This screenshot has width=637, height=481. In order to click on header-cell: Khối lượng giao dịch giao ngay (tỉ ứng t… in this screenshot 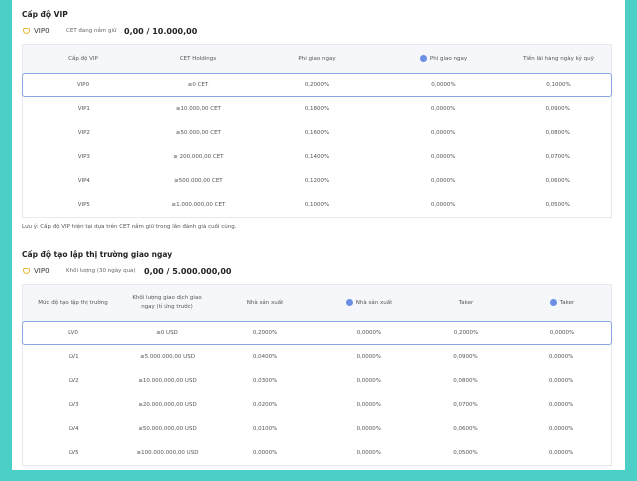, I will do `click(167, 303)`.